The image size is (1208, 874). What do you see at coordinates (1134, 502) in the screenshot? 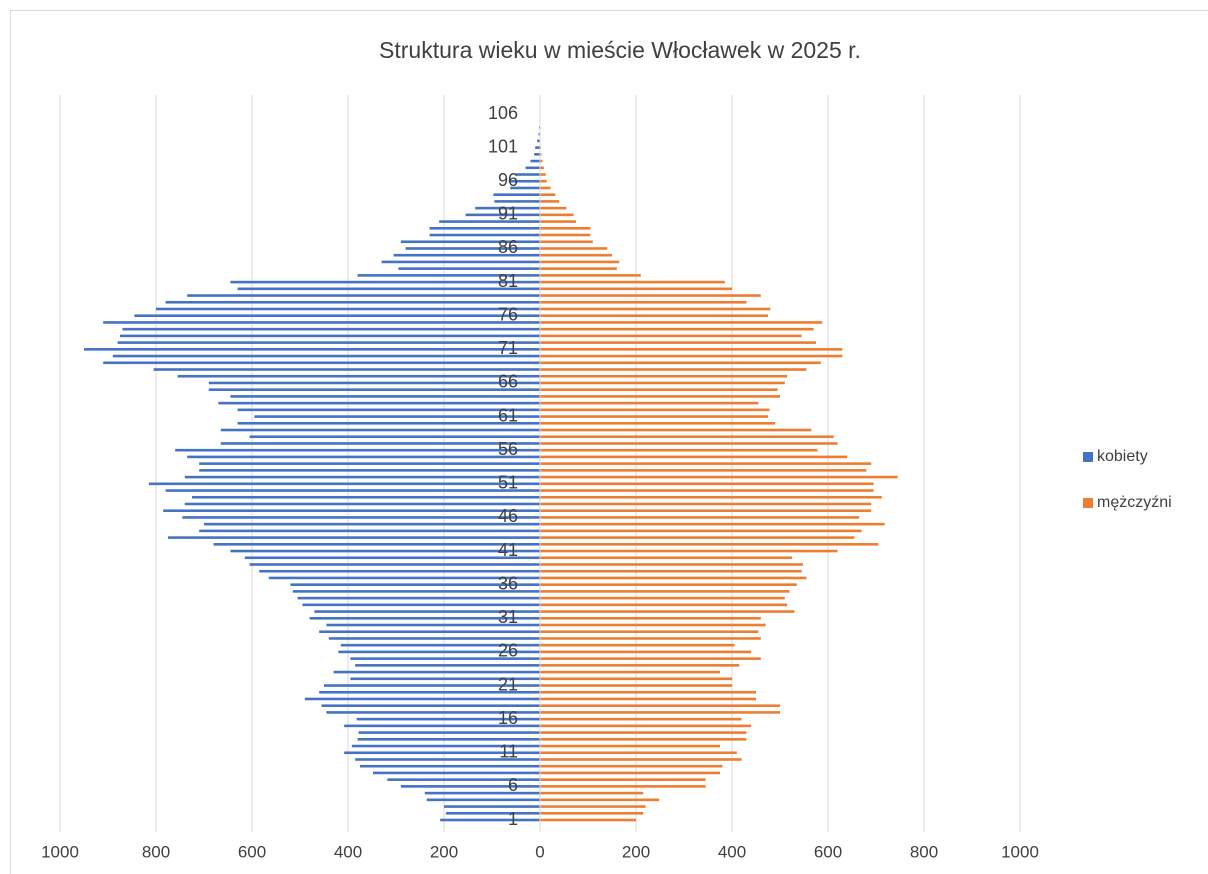
I see `legend-label: mężczyźni` at bounding box center [1134, 502].